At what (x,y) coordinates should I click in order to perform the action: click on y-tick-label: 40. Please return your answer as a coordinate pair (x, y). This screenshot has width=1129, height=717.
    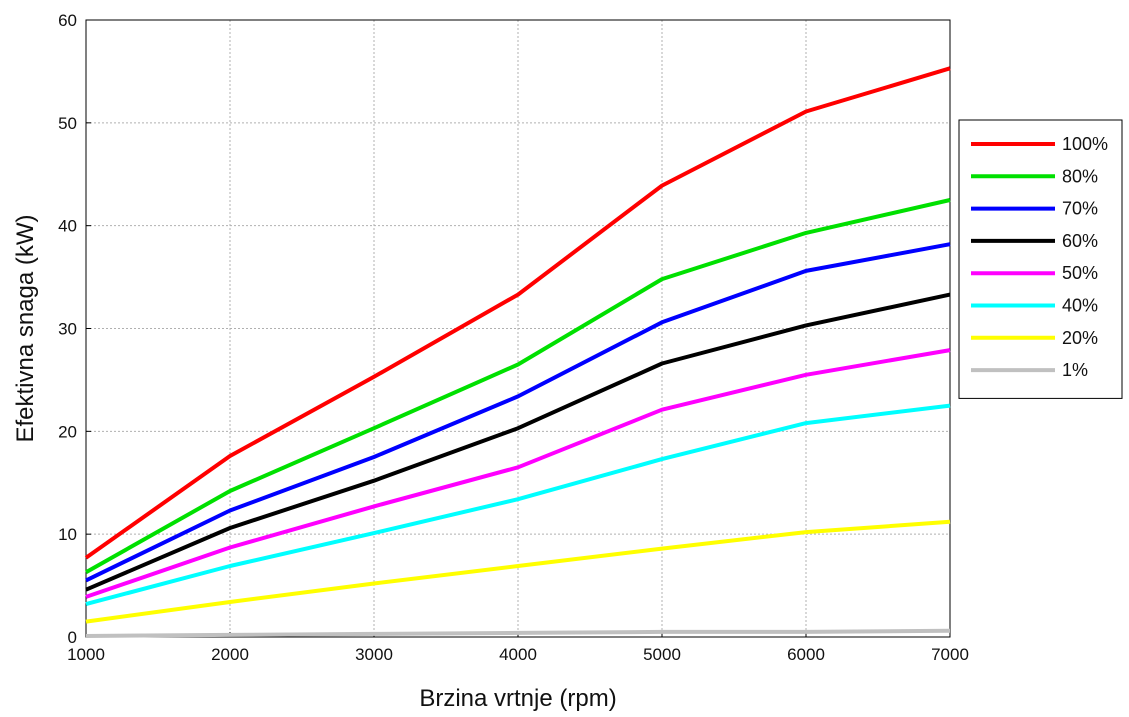
    Looking at the image, I should click on (67, 226).